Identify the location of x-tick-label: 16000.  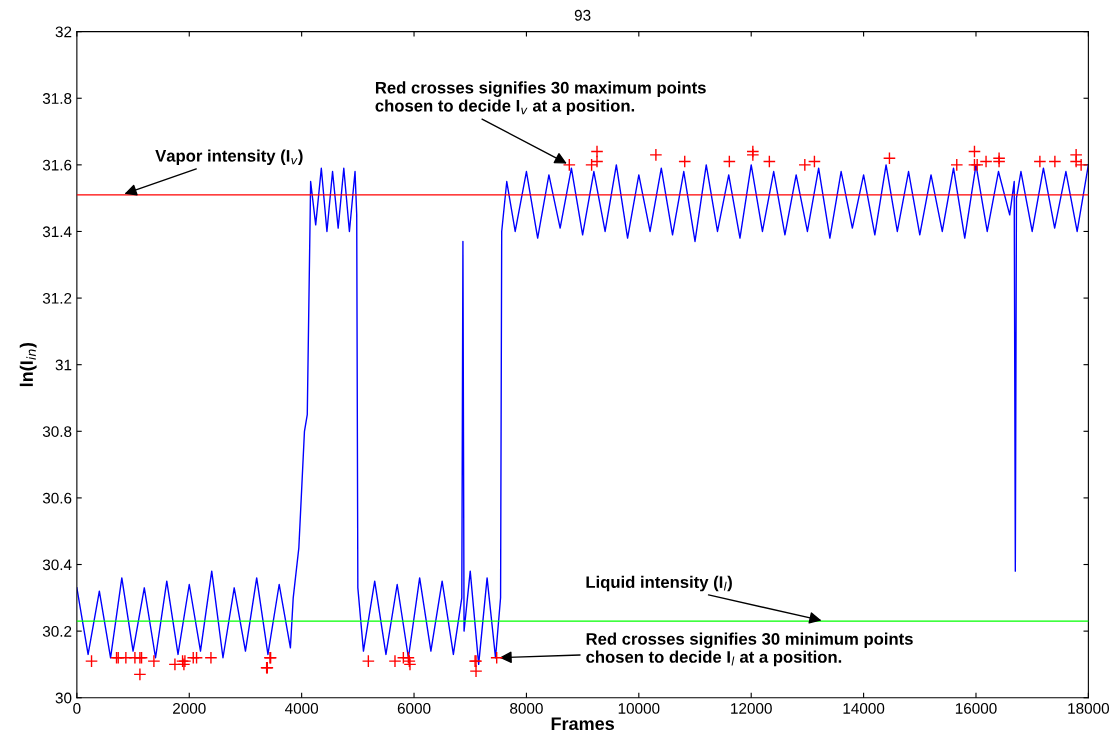
(976, 708).